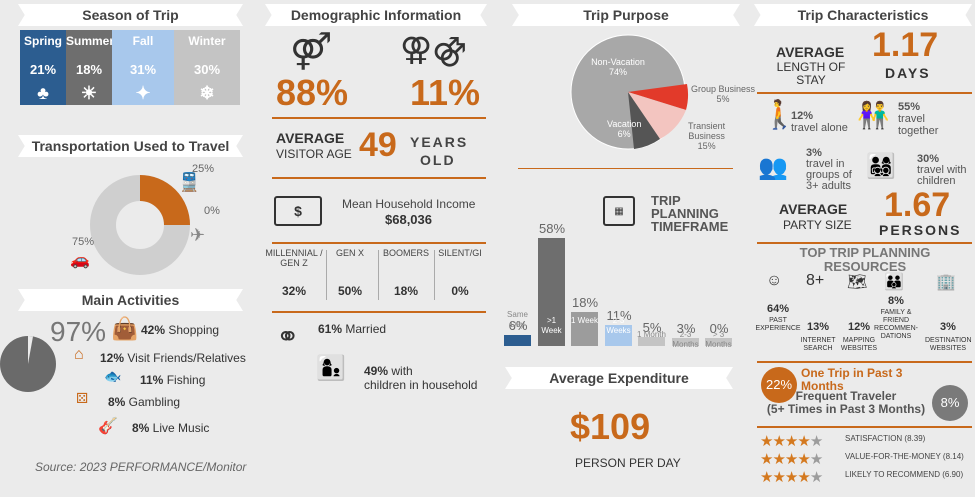 The image size is (975, 497). I want to click on shopping-bag-icon: 👜, so click(125, 328).